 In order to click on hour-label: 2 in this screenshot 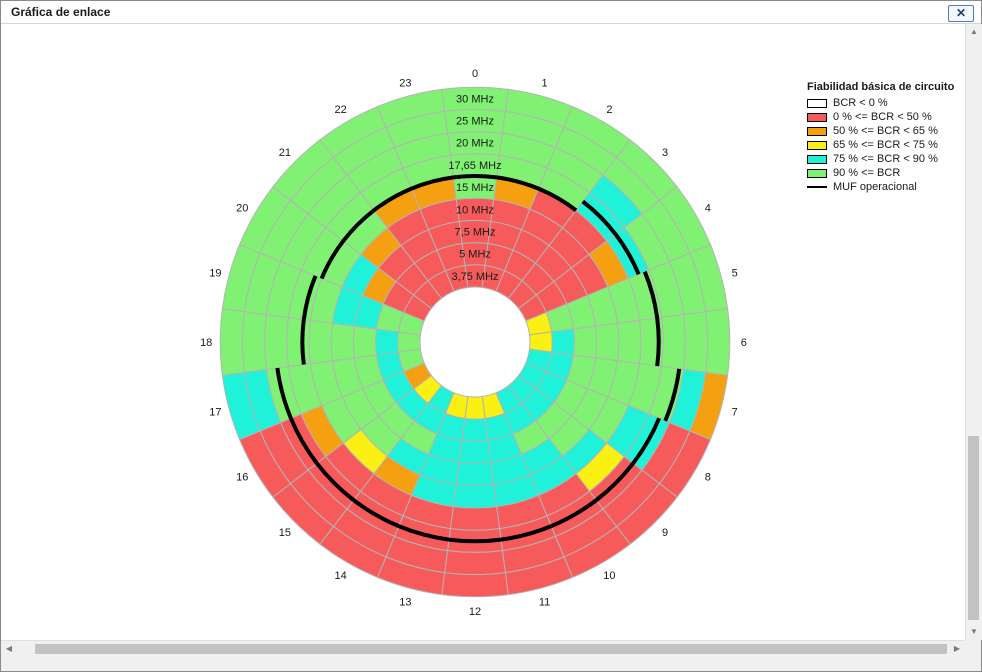, I will do `click(609, 110)`.